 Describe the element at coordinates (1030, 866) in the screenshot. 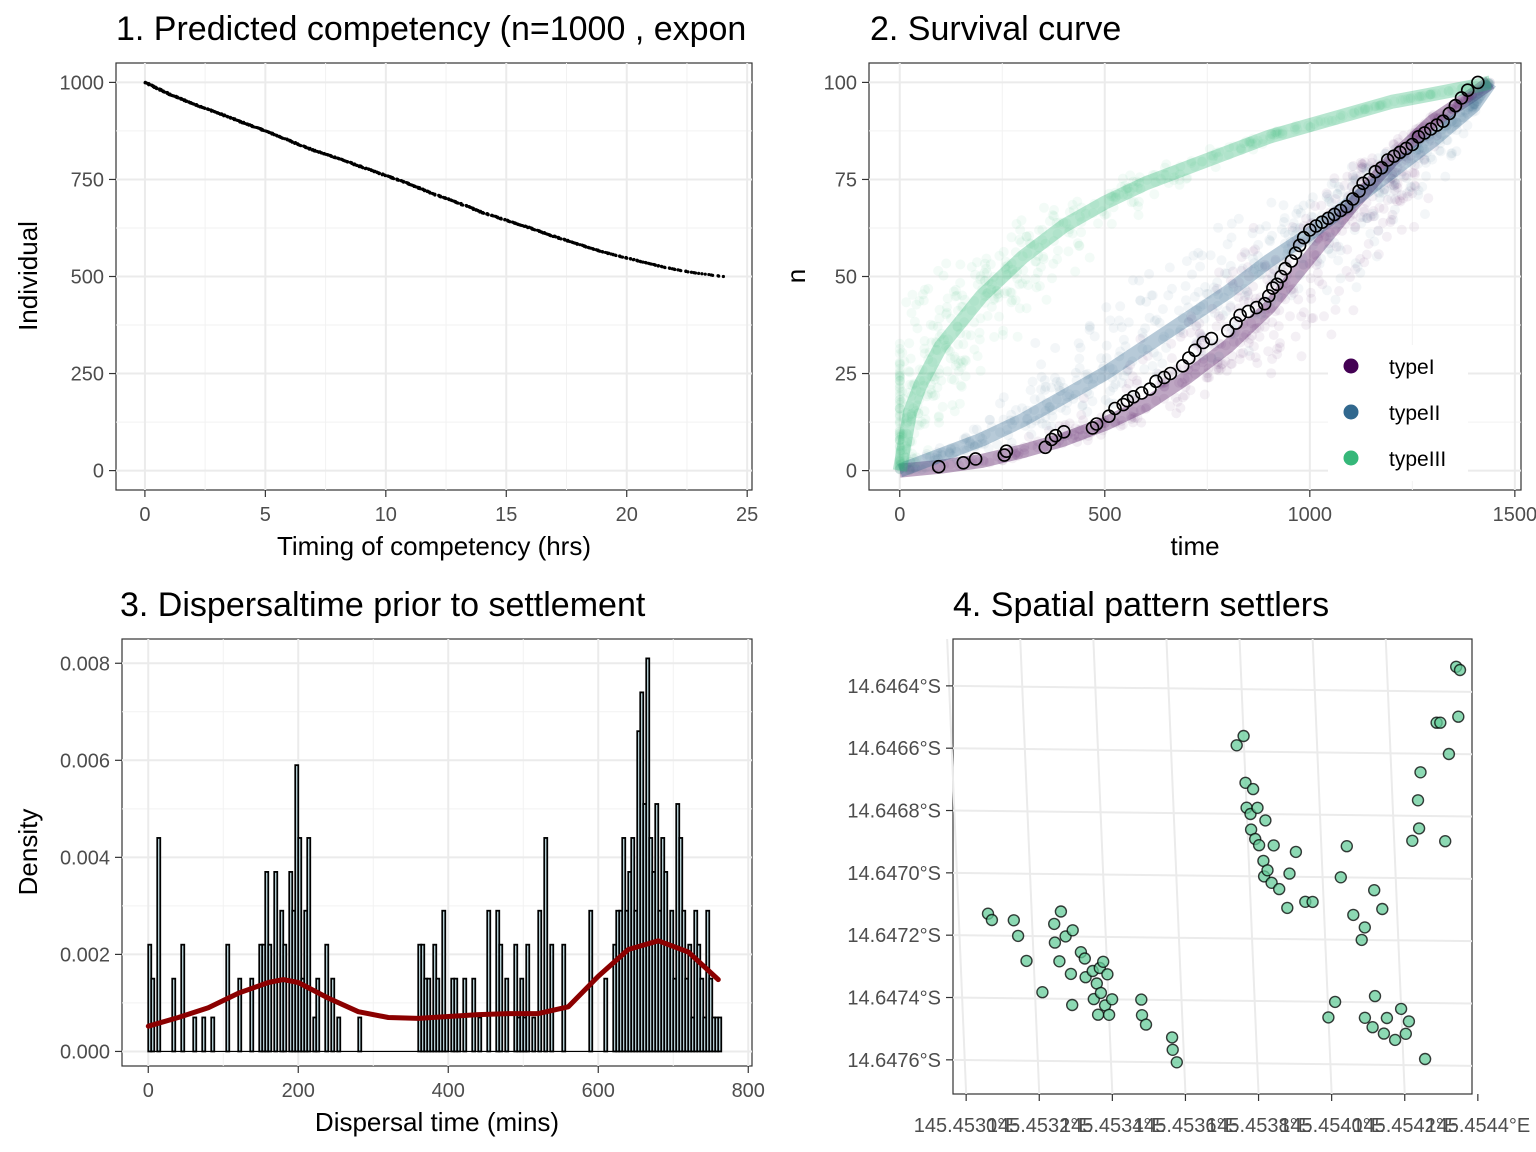

I see `panel4-gridline-lon` at that location.